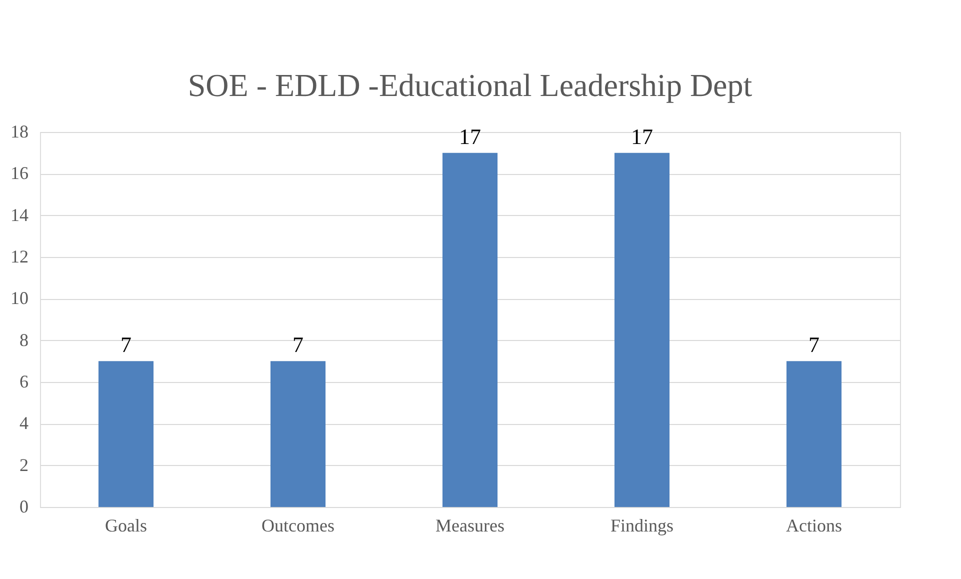 The height and width of the screenshot is (579, 961). What do you see at coordinates (814, 526) in the screenshot?
I see `x-tick-label: Actions` at bounding box center [814, 526].